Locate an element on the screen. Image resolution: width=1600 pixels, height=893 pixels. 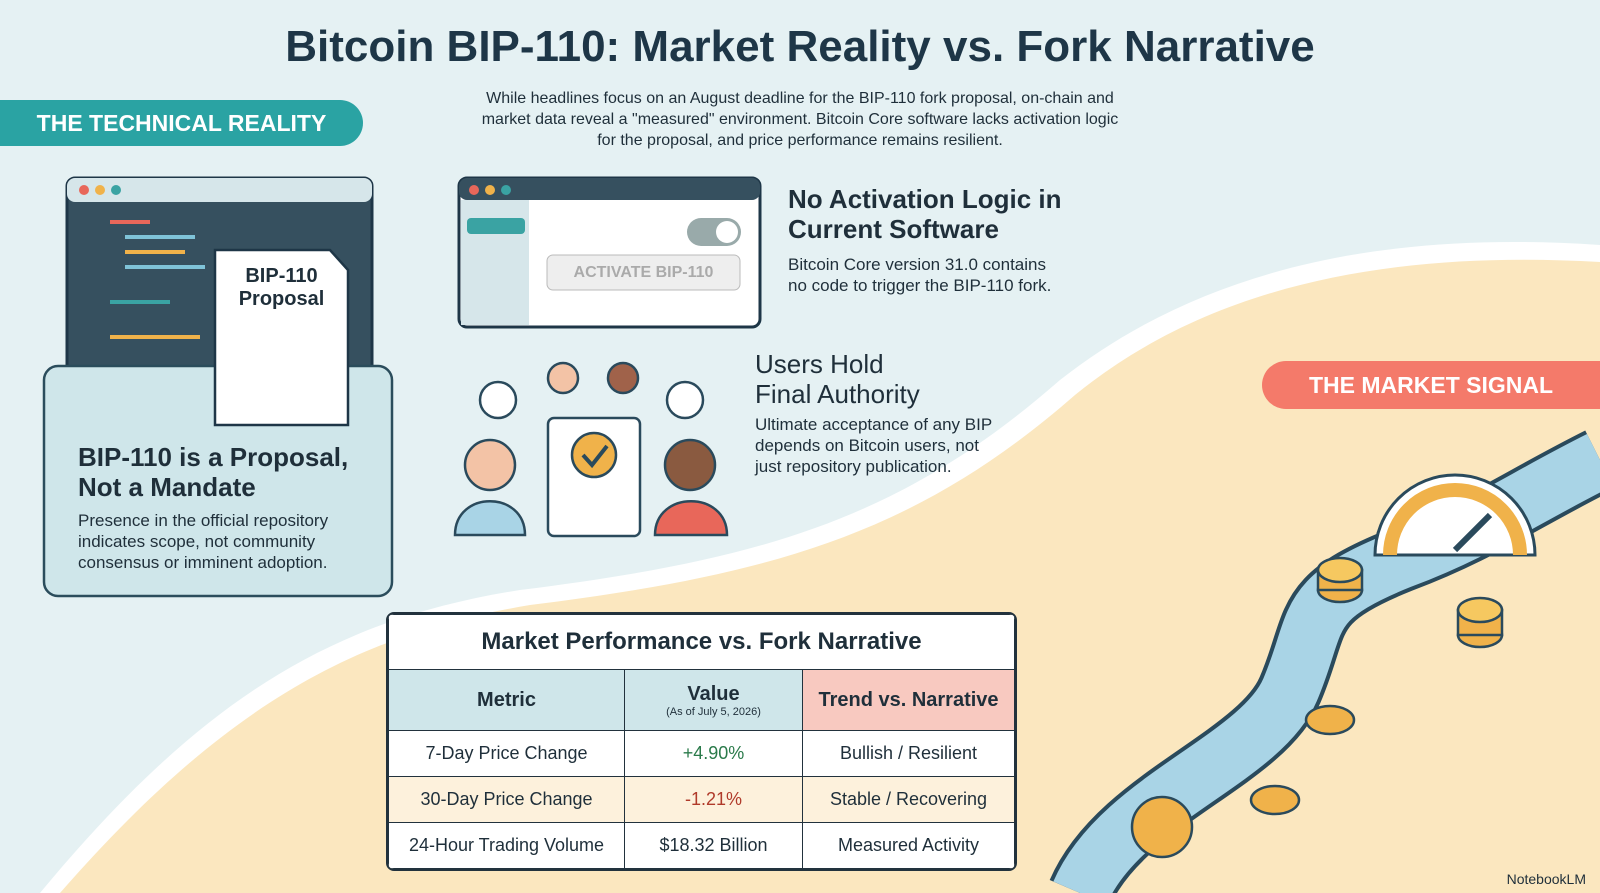
people is located at coordinates (591, 449).